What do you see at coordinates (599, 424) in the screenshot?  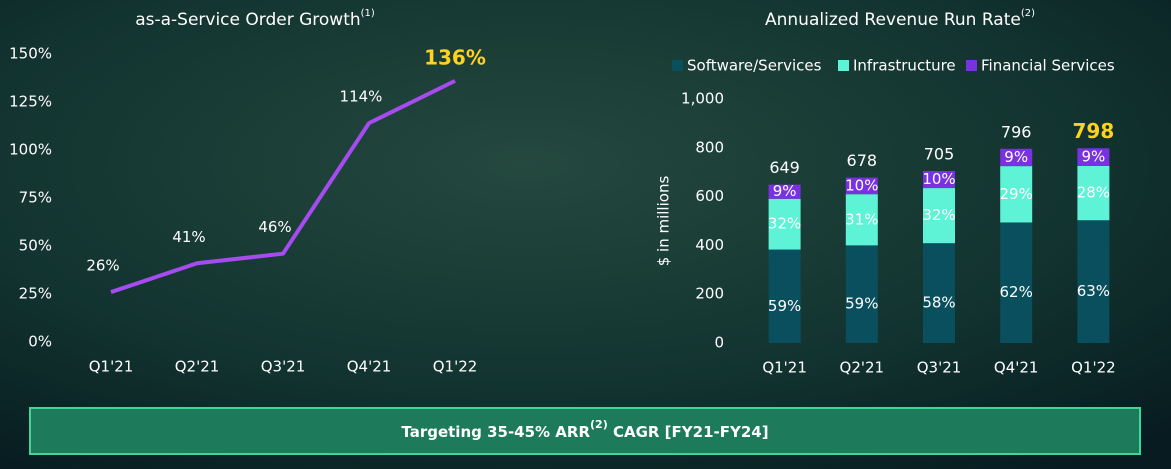 I see `banner-superscript: (2)` at bounding box center [599, 424].